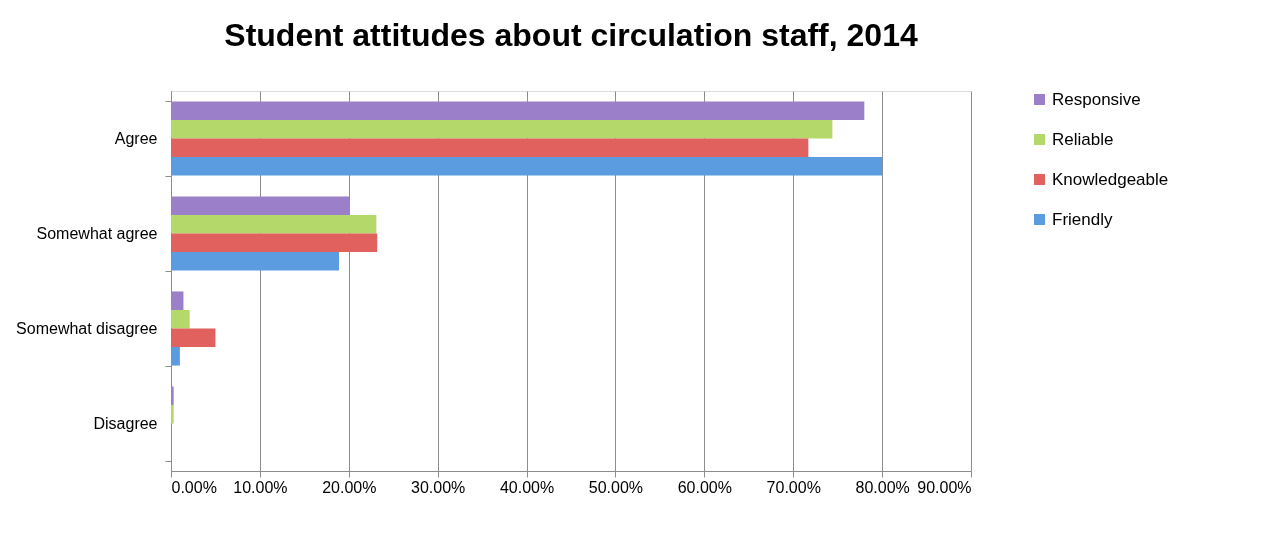 This screenshot has width=1278, height=543. What do you see at coordinates (944, 487) in the screenshot?
I see `x-tick-label: 90.00%` at bounding box center [944, 487].